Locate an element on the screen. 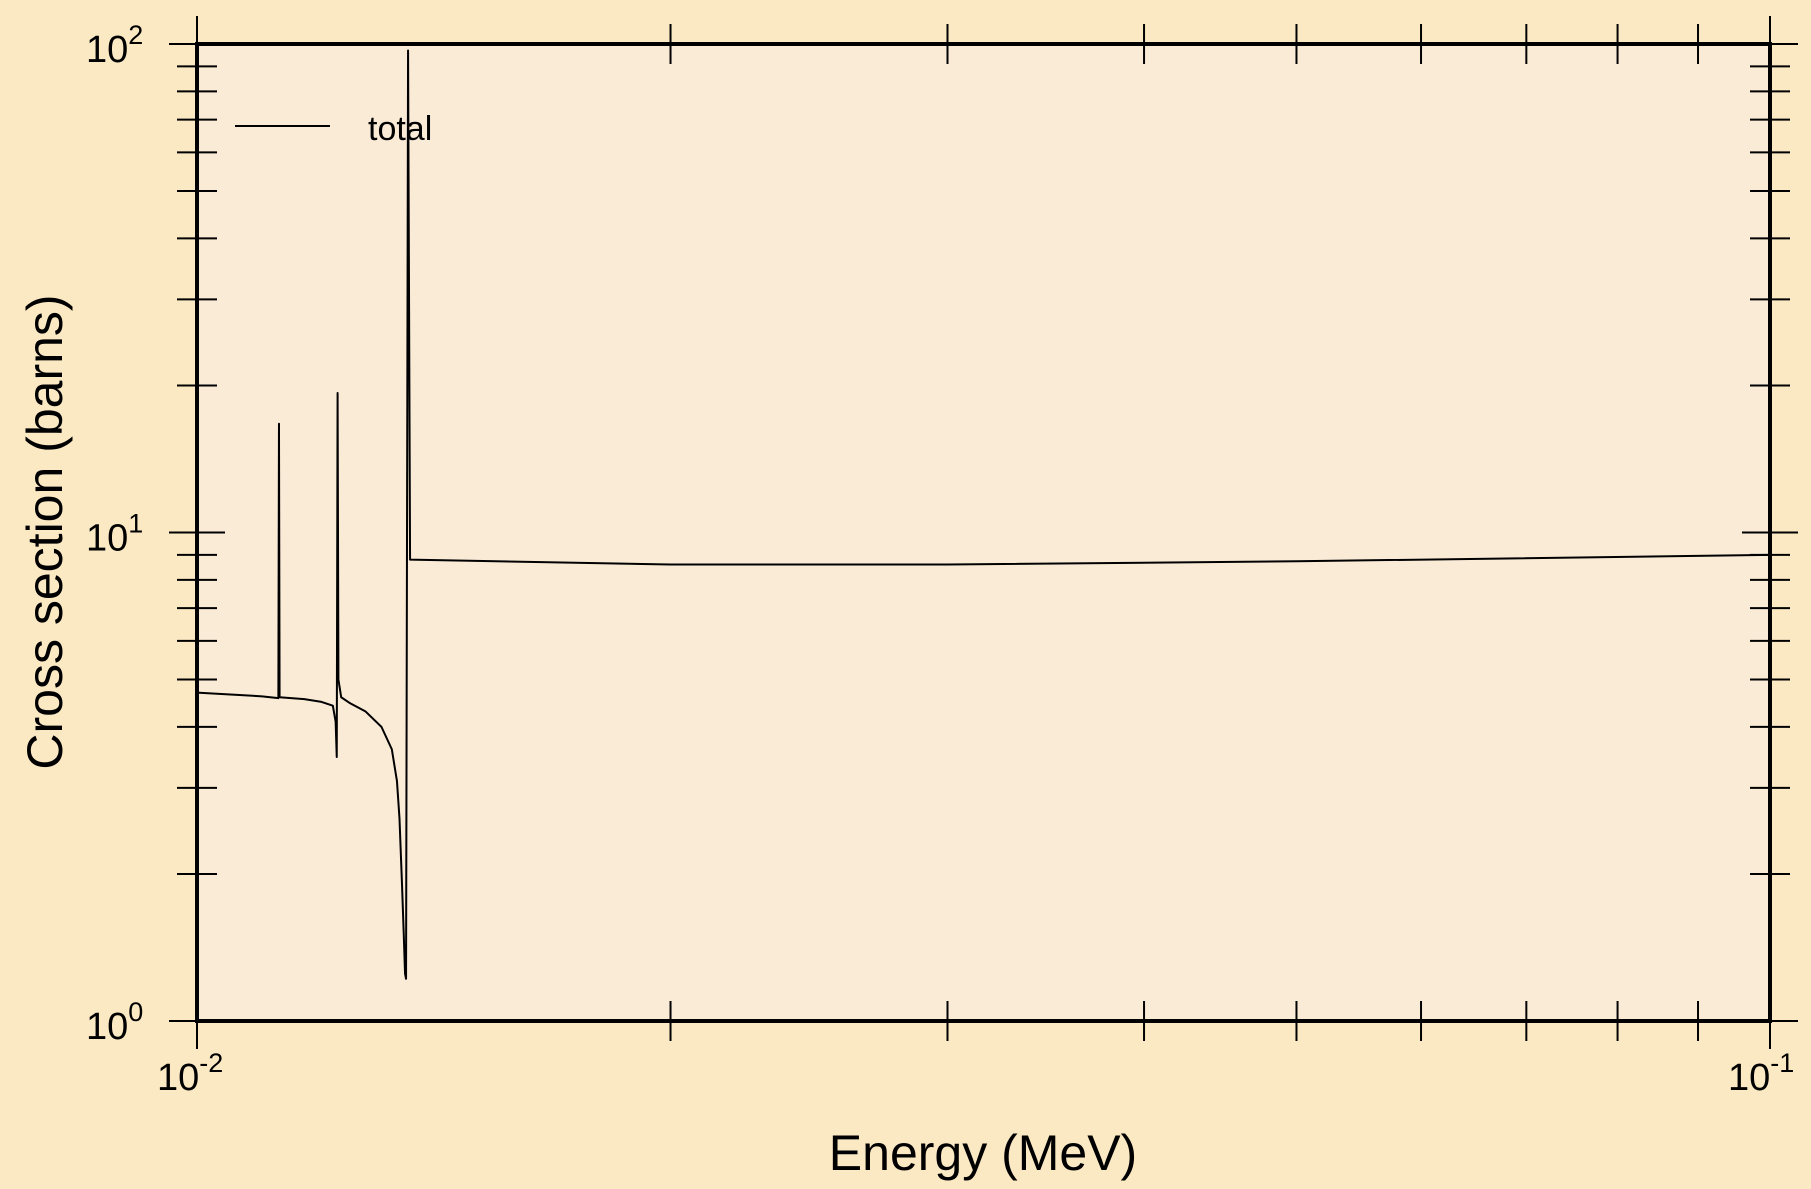  x-axis-title: Energy (MeV) is located at coordinates (983, 1153).